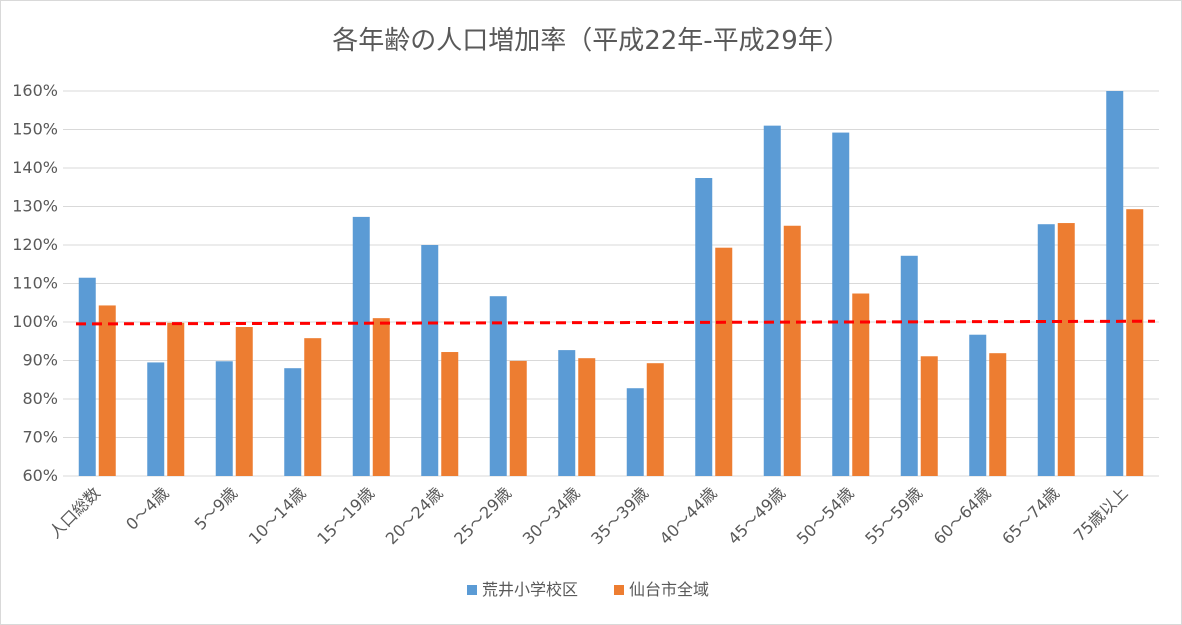 The height and width of the screenshot is (625, 1182). I want to click on x-tick-label: 75歳以上, so click(1101, 514).